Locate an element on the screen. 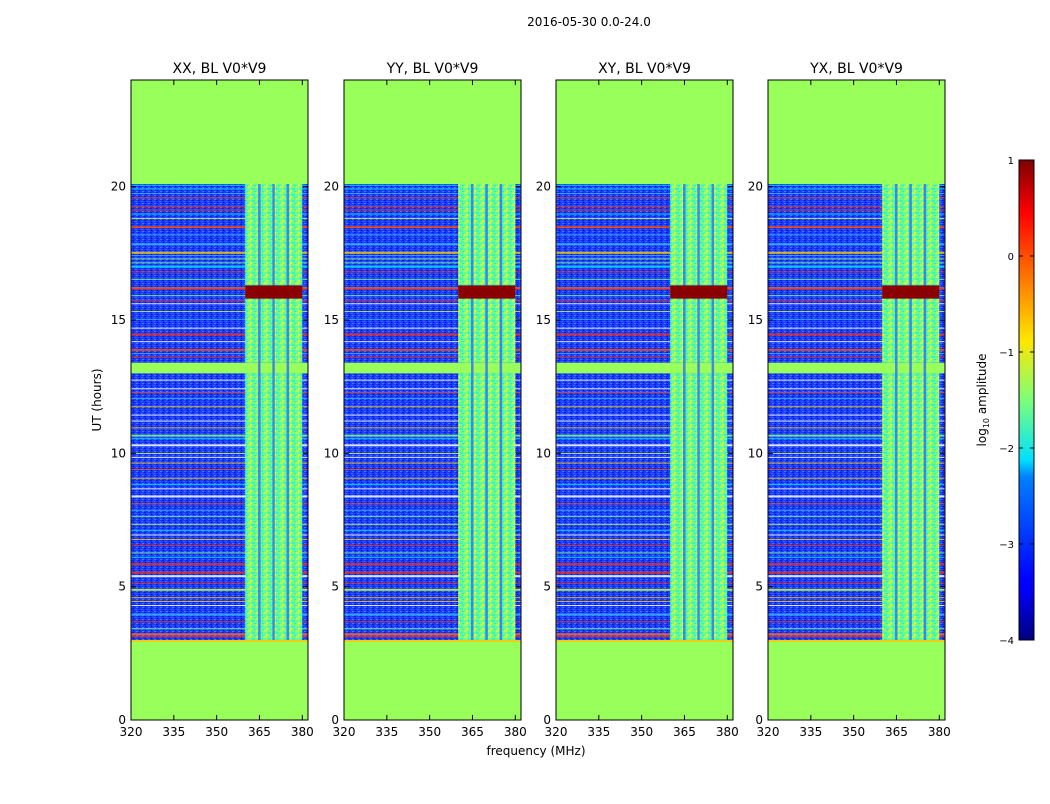  x-tick-label: 350 is located at coordinates (429, 732).